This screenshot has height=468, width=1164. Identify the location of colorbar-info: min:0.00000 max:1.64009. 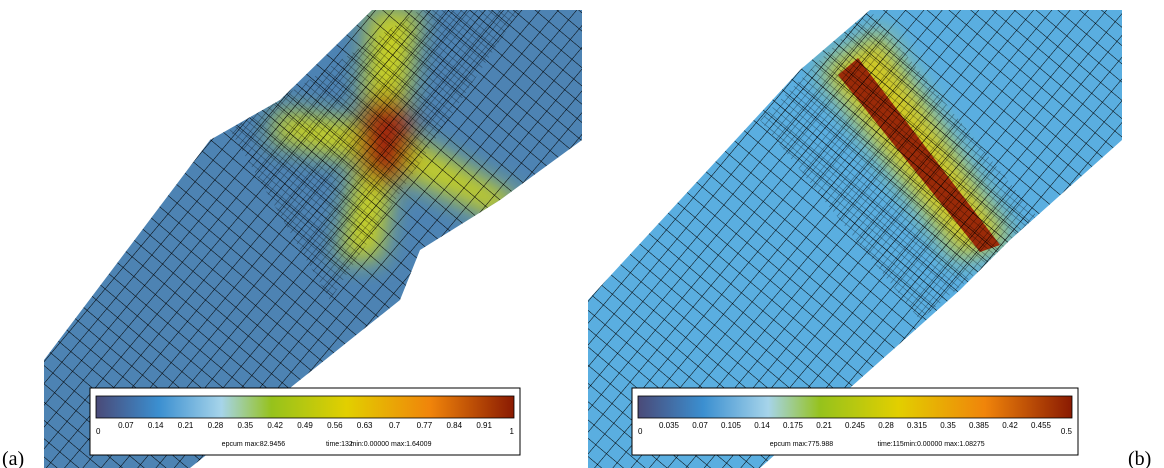
(391, 444).